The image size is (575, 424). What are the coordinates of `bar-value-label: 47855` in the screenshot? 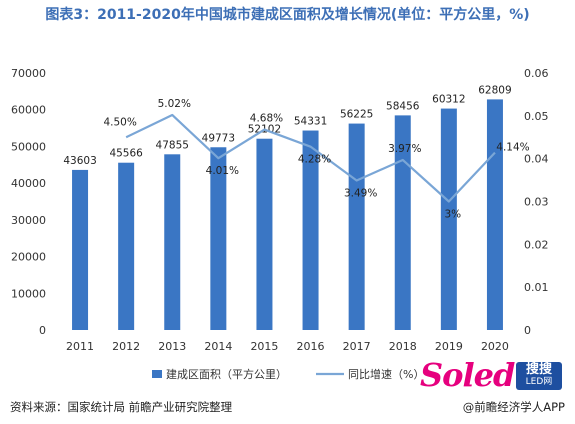 It's located at (172, 145).